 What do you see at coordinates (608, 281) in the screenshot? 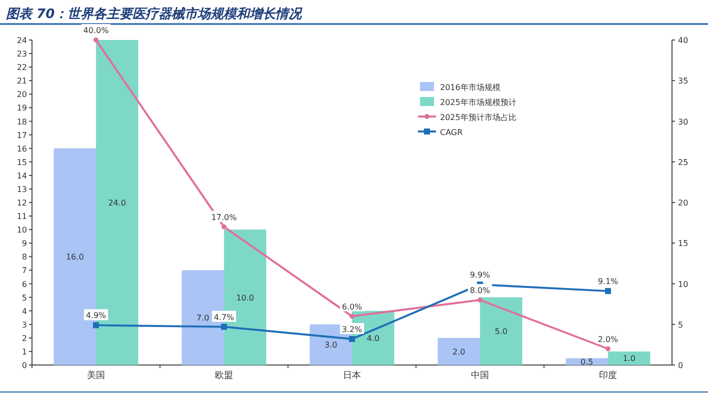
I see `data-label: 9.1%` at bounding box center [608, 281].